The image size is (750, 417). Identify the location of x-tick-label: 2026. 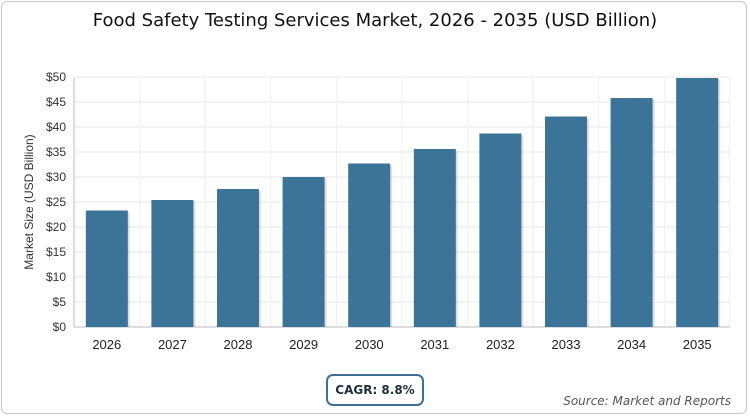
(106, 344).